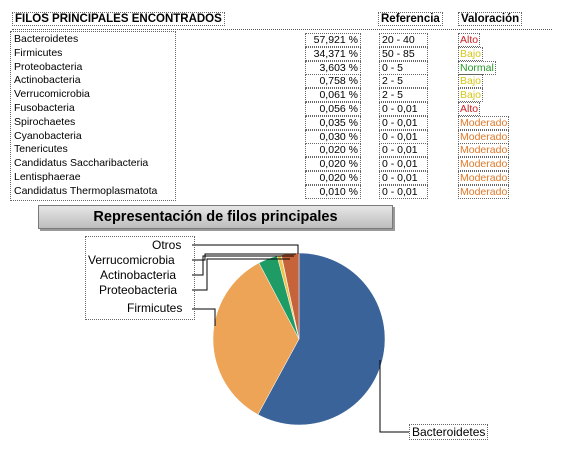 This screenshot has width=573, height=465. What do you see at coordinates (394, 396) in the screenshot?
I see `leader-bacteroidetes` at bounding box center [394, 396].